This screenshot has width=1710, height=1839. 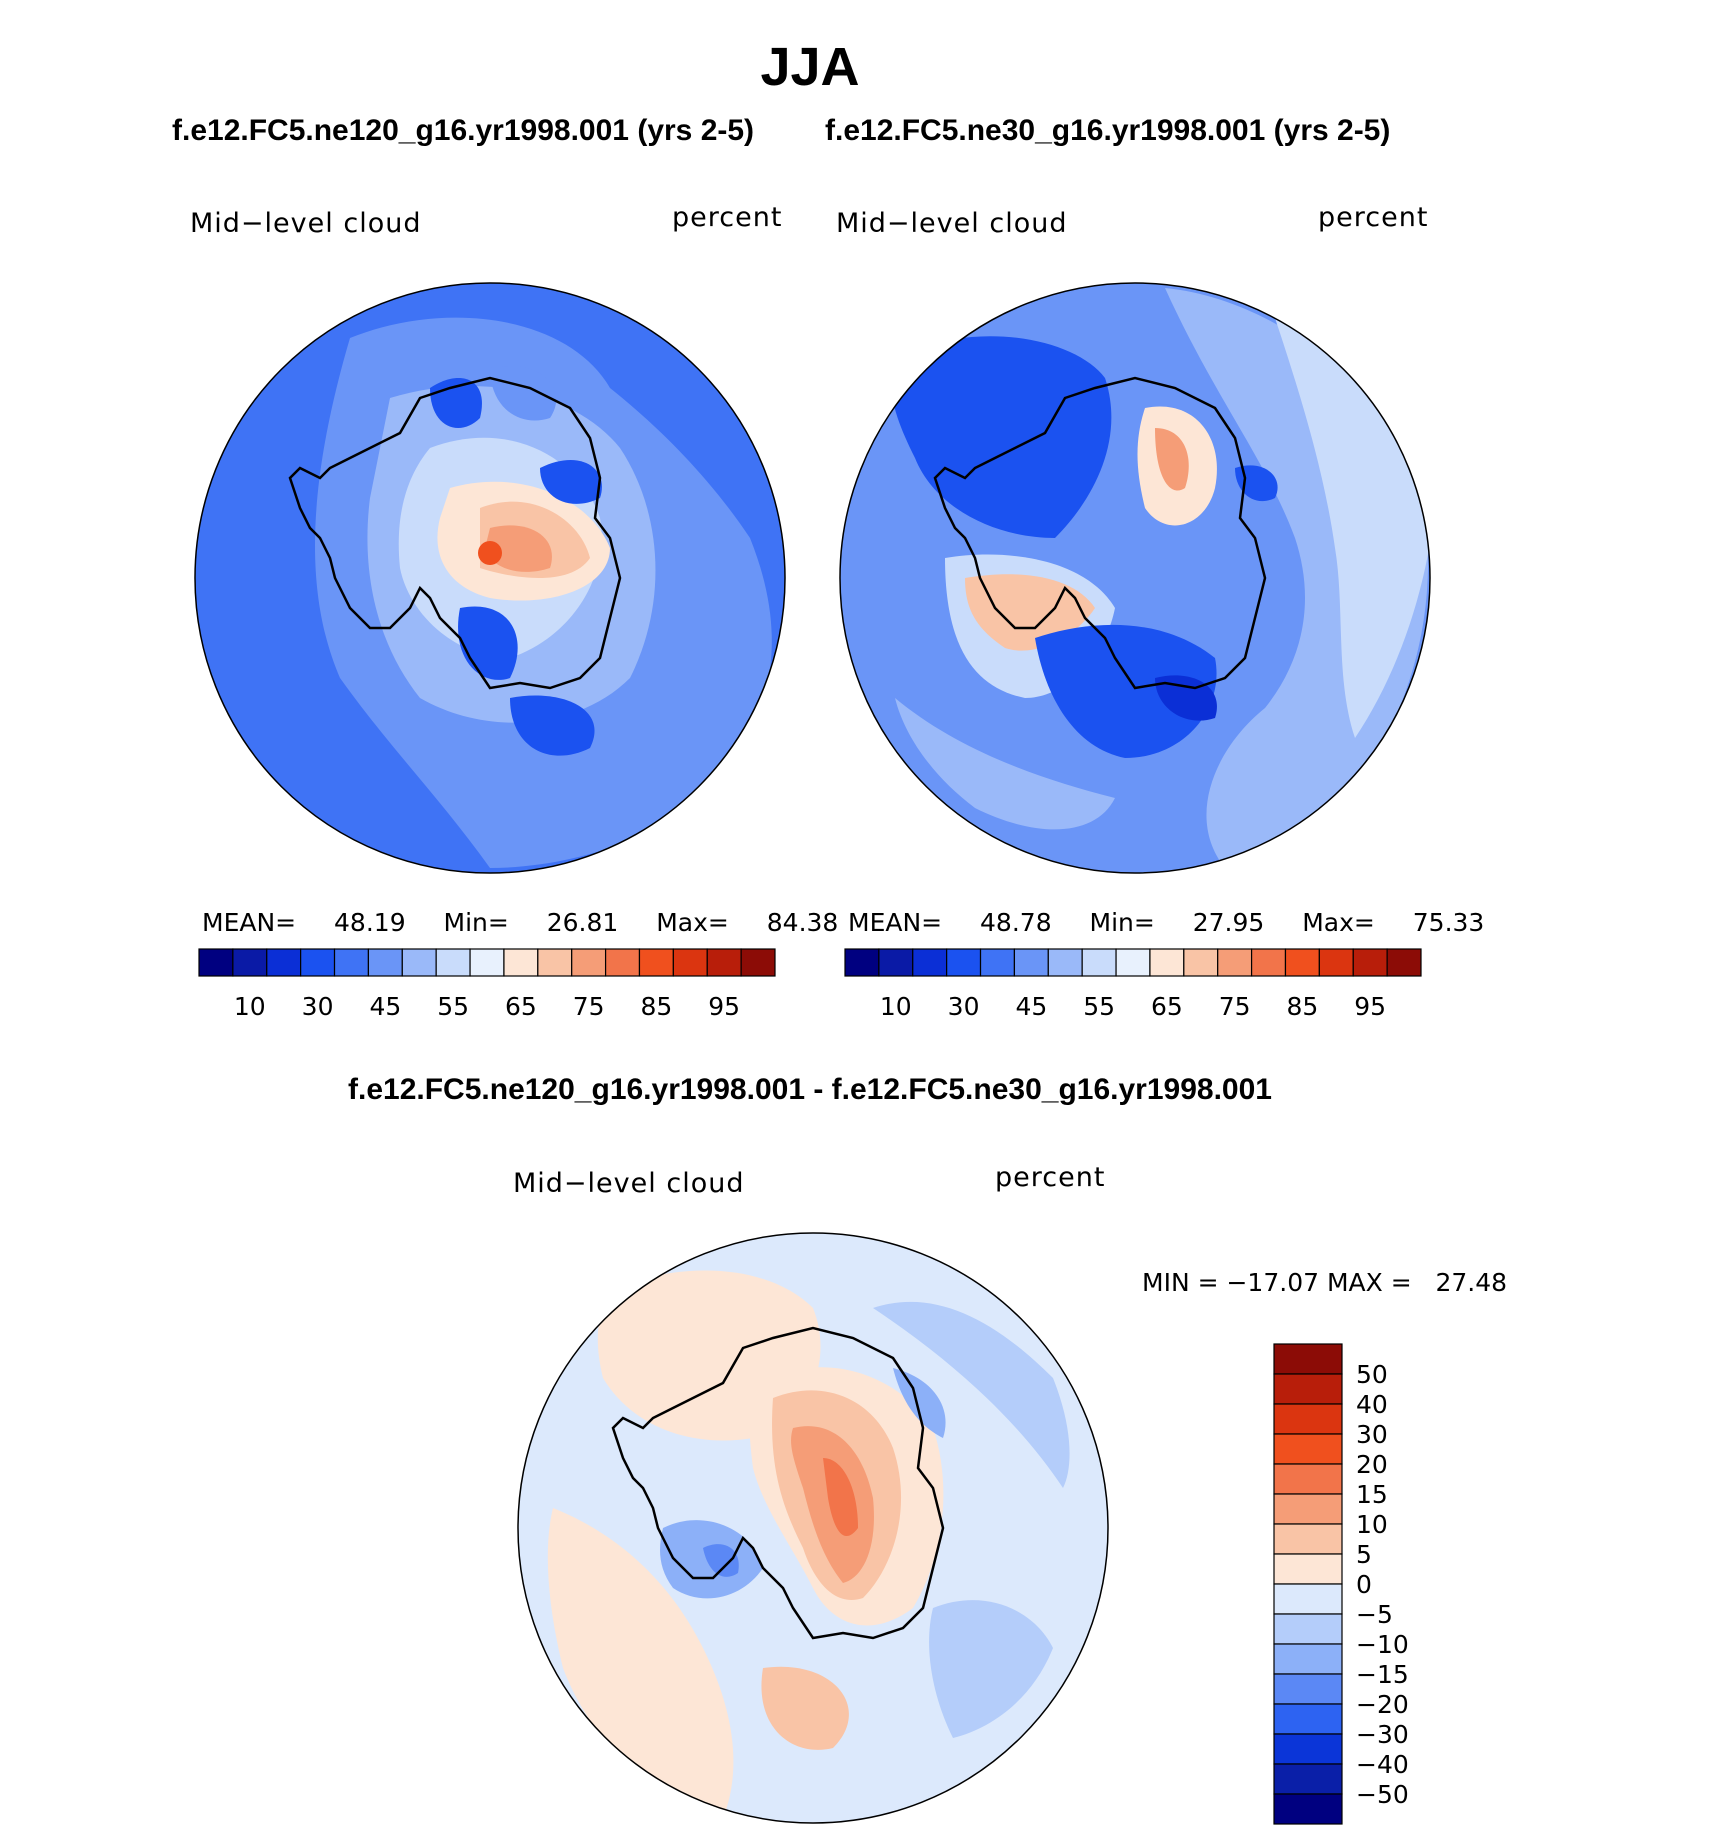 What do you see at coordinates (1338, 922) in the screenshot?
I see `panel2-max-label: Max=` at bounding box center [1338, 922].